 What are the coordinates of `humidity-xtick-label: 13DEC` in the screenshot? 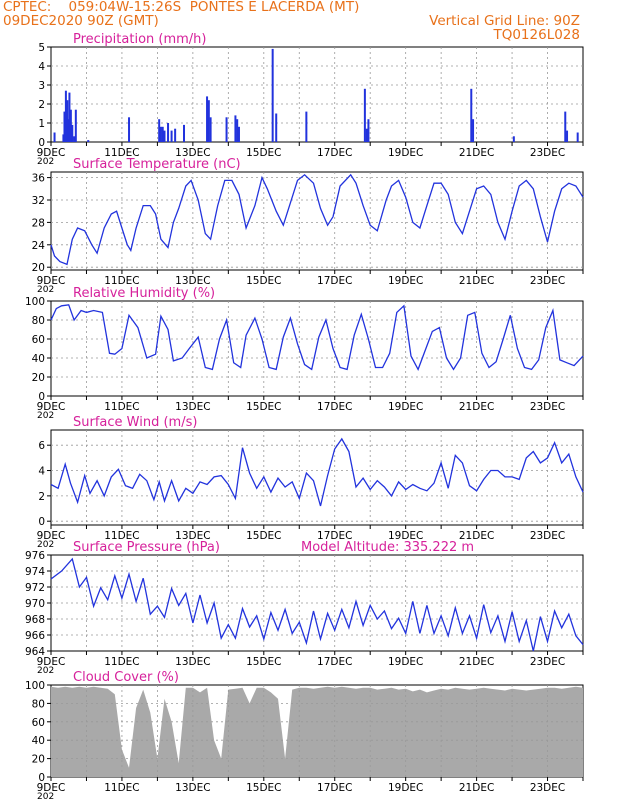 It's located at (192, 407).